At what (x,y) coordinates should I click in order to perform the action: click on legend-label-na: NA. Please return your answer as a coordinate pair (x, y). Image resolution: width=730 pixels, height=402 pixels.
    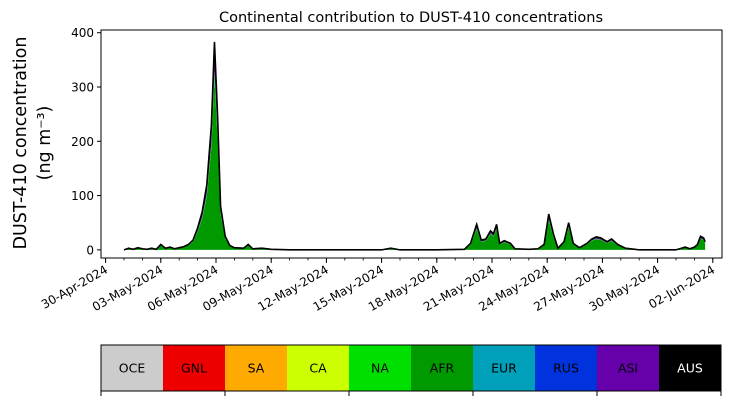
    Looking at the image, I should click on (380, 368).